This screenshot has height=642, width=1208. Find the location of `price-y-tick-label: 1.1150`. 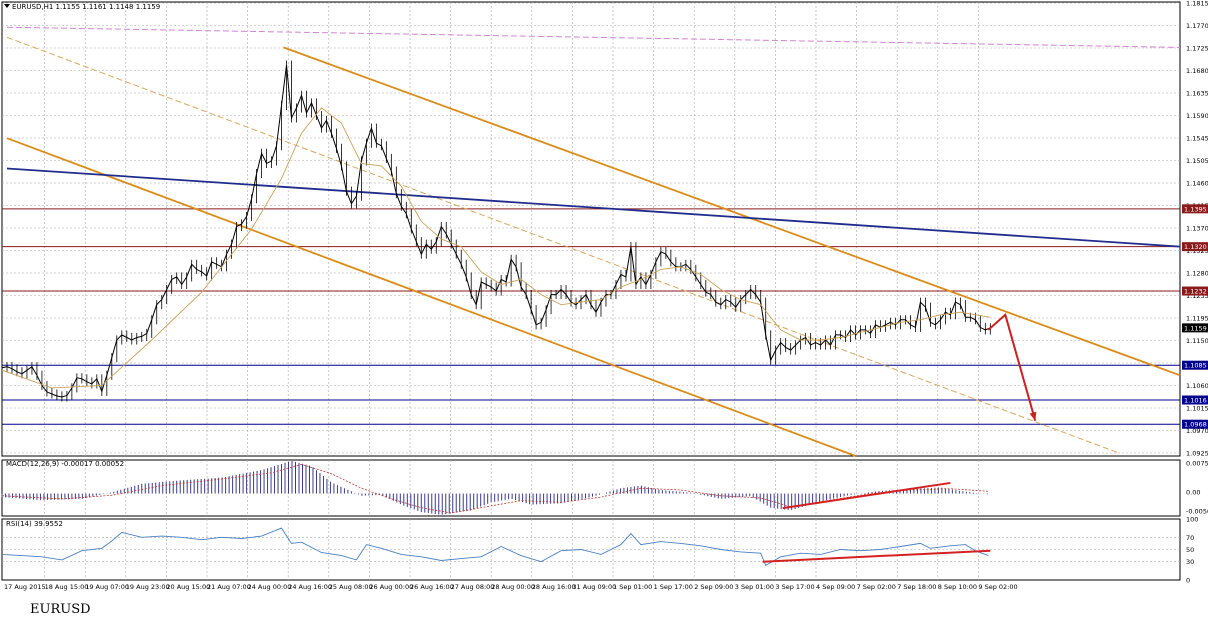

price-y-tick-label: 1.1150 is located at coordinates (1197, 341).